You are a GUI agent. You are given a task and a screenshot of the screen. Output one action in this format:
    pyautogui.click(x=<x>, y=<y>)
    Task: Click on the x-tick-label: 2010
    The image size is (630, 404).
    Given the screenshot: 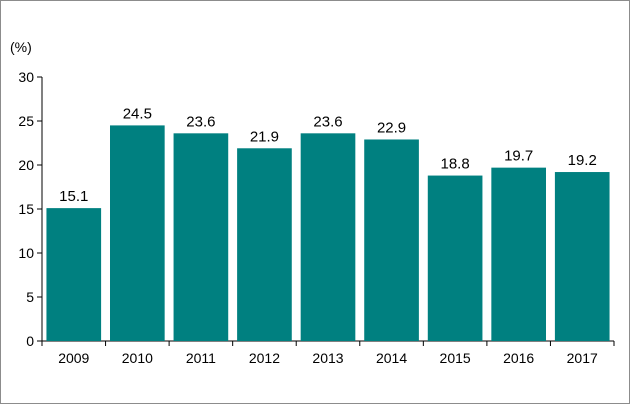 What is the action you would take?
    pyautogui.click(x=137, y=358)
    